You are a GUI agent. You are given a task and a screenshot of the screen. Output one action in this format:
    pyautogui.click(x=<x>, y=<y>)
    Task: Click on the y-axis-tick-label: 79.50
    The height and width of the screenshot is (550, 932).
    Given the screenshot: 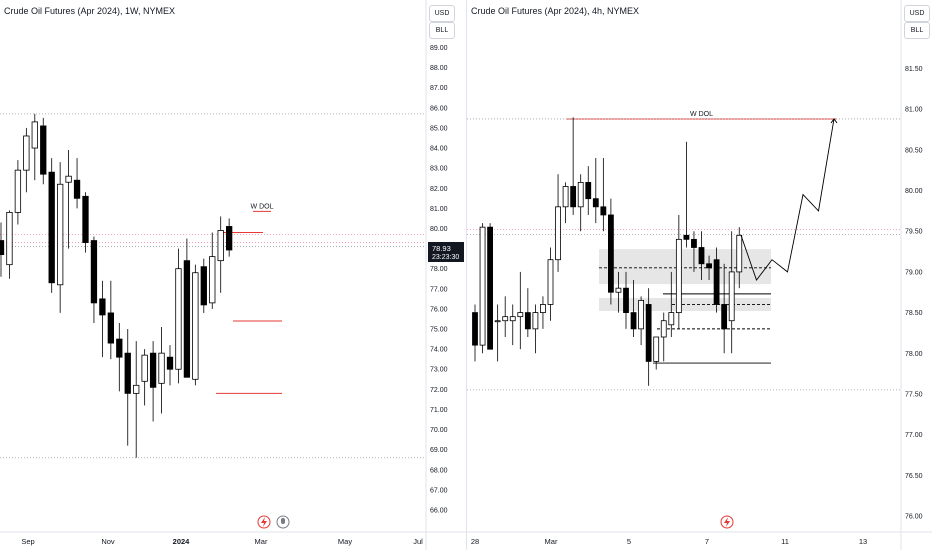 What is the action you would take?
    pyautogui.click(x=914, y=232)
    